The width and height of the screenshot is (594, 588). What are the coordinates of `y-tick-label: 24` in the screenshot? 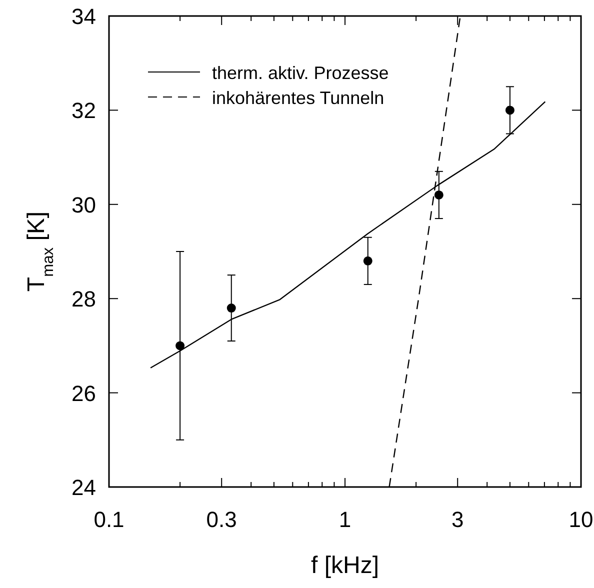 It's located at (84, 487).